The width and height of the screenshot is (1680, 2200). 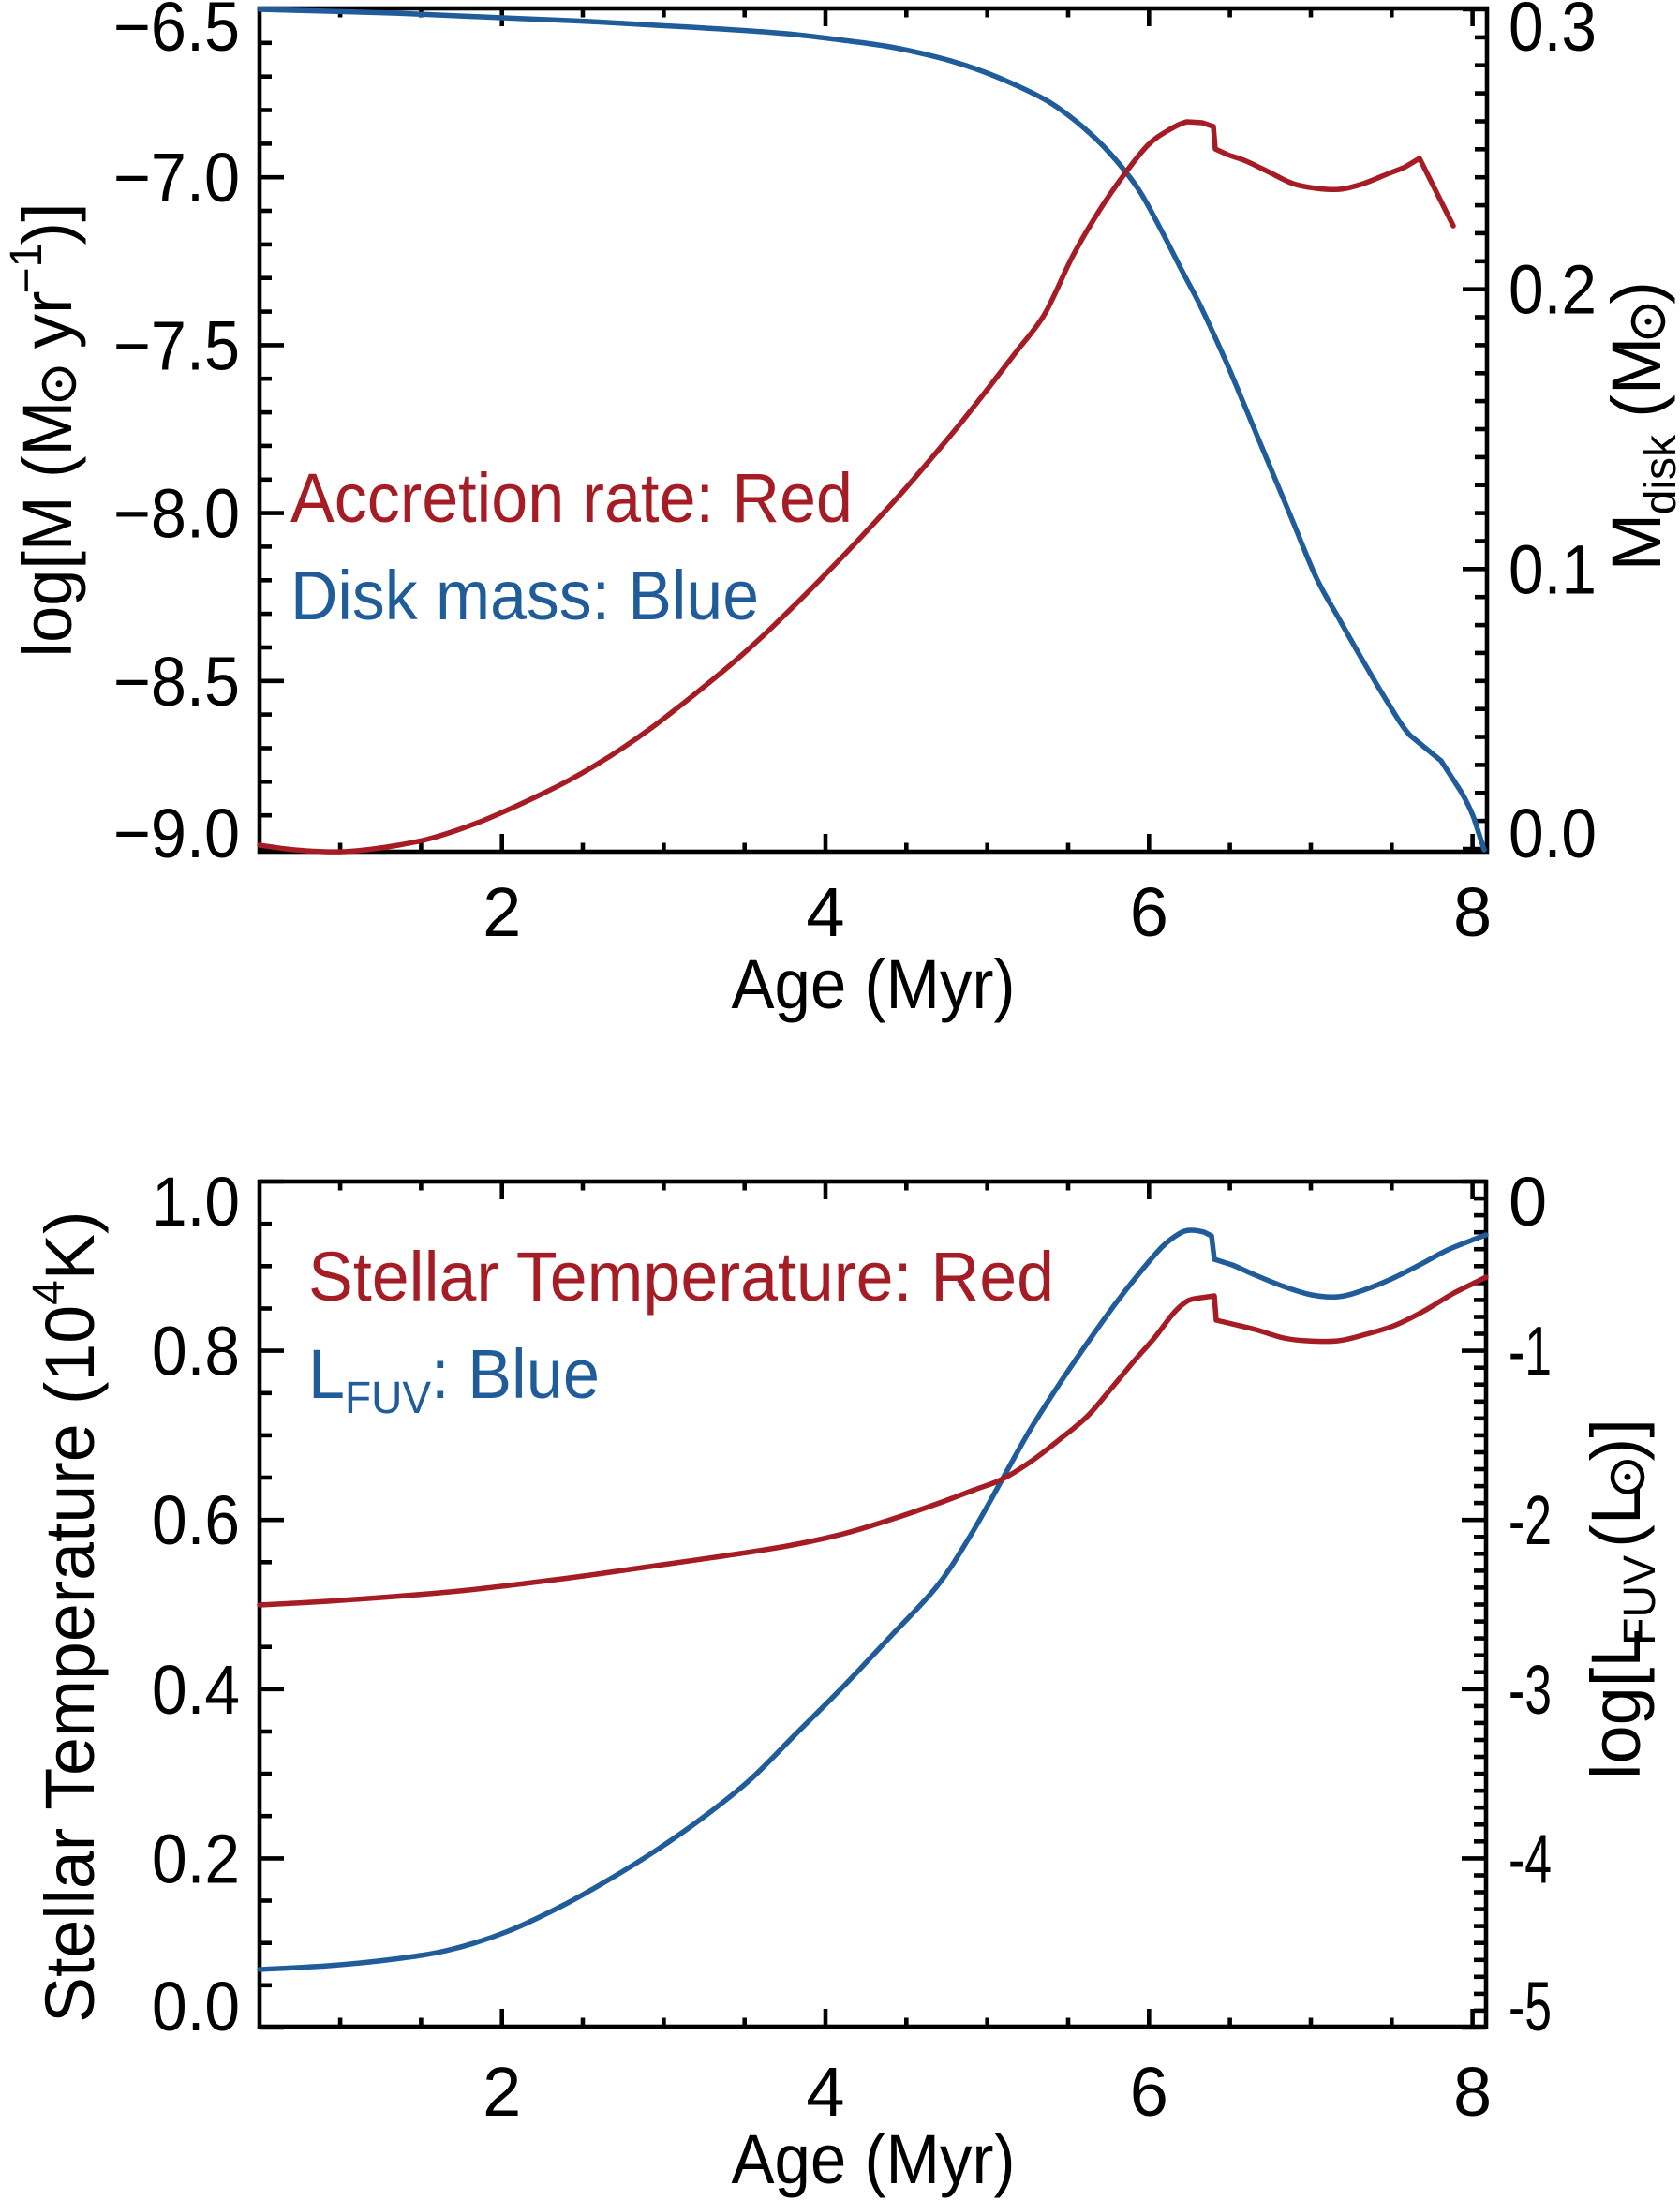 I want to click on svg-text: −7.0, so click(x=176, y=178).